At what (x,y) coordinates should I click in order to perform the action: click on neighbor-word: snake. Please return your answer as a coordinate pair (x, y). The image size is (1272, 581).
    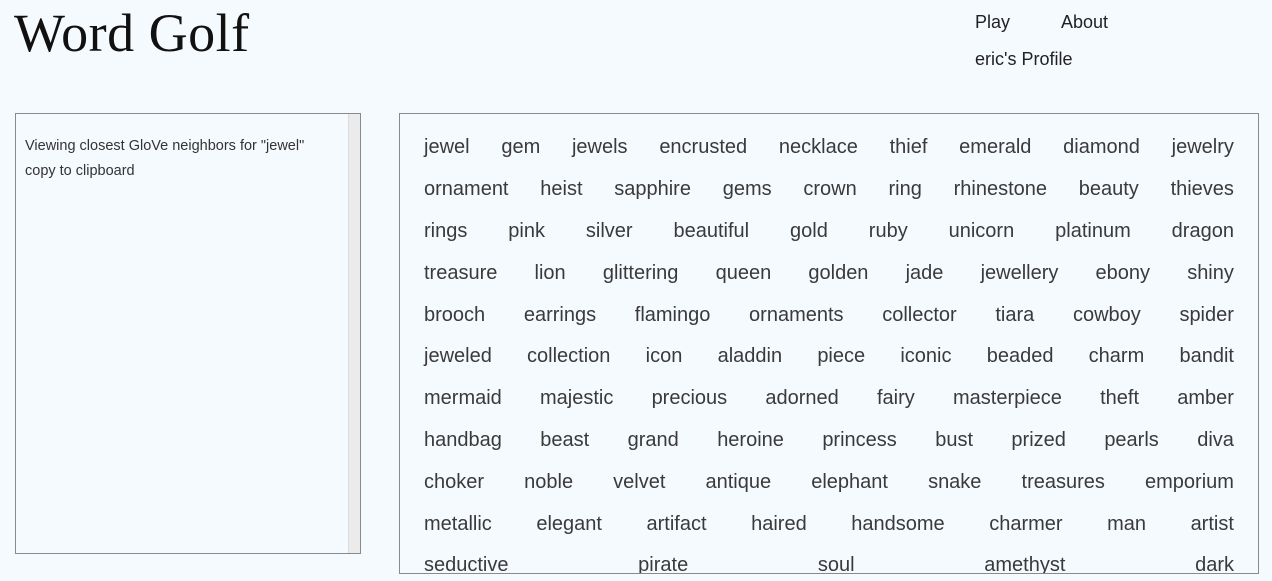
    Looking at the image, I should click on (955, 481).